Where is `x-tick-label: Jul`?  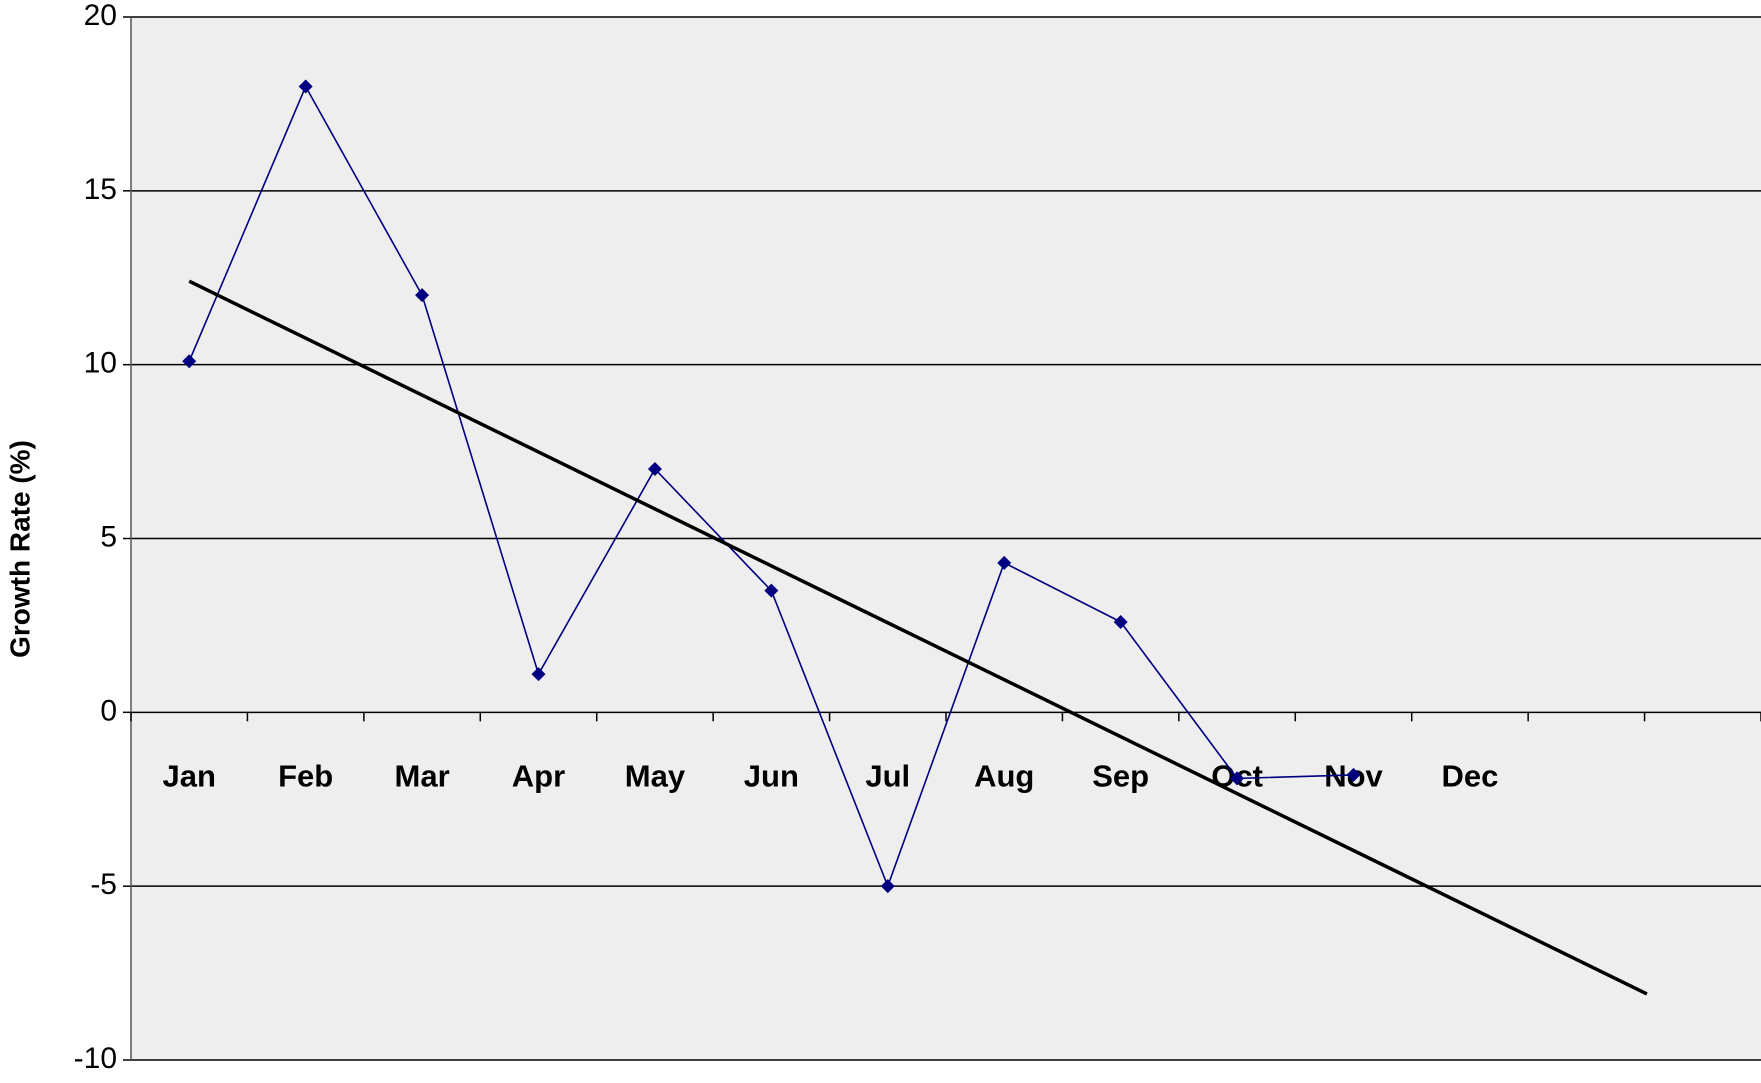 x-tick-label: Jul is located at coordinates (887, 776).